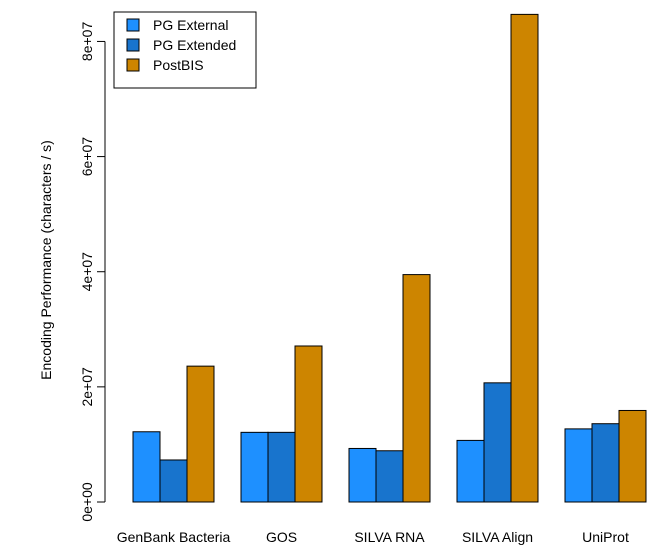 The width and height of the screenshot is (654, 545). Describe the element at coordinates (133, 25) in the screenshot. I see `legend-swatch-pg-external` at that location.